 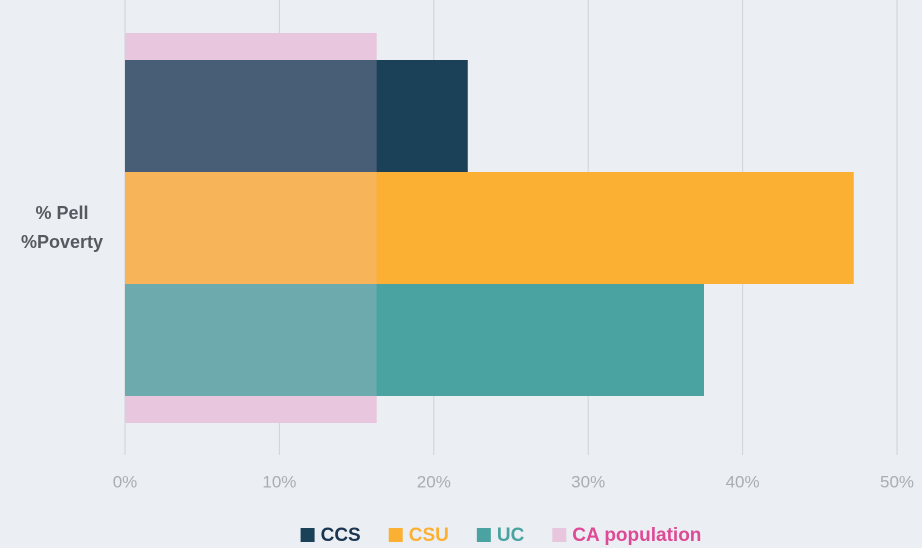 I want to click on x-tick-label: 30%, so click(x=588, y=481).